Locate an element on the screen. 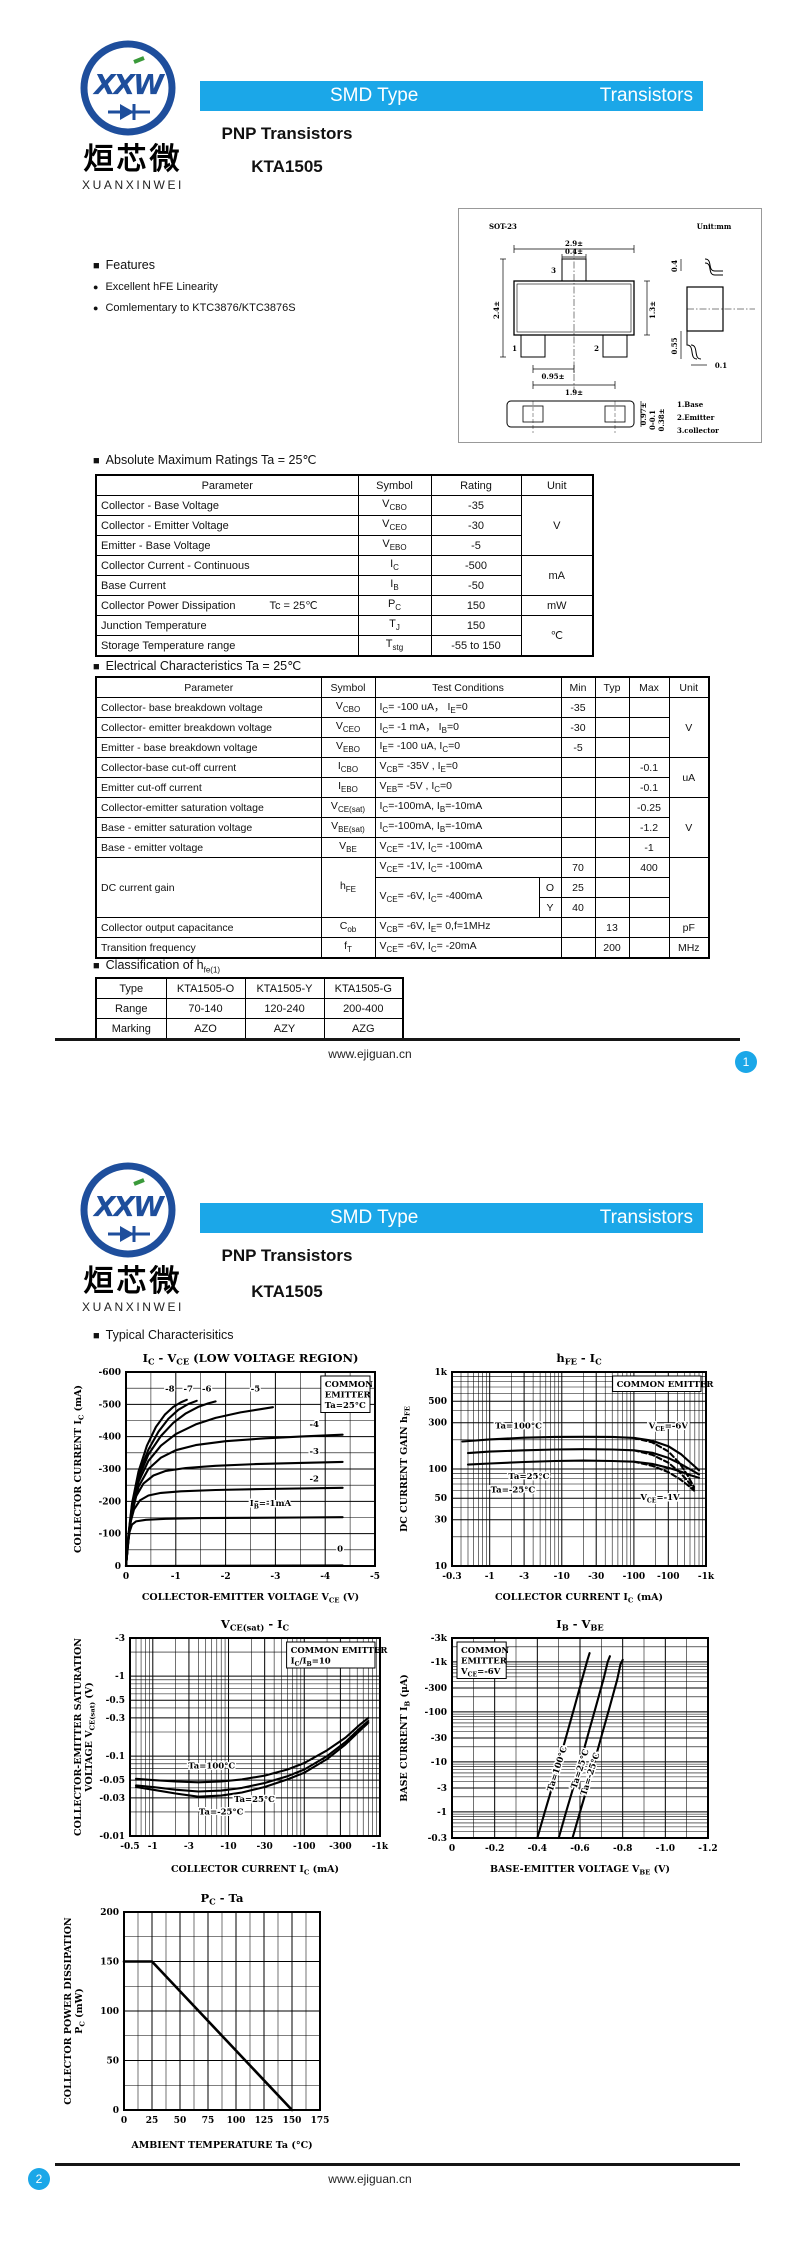  y-axis-label: COLLECTOR-EMITTER SATURATION is located at coordinates (78, 1737).